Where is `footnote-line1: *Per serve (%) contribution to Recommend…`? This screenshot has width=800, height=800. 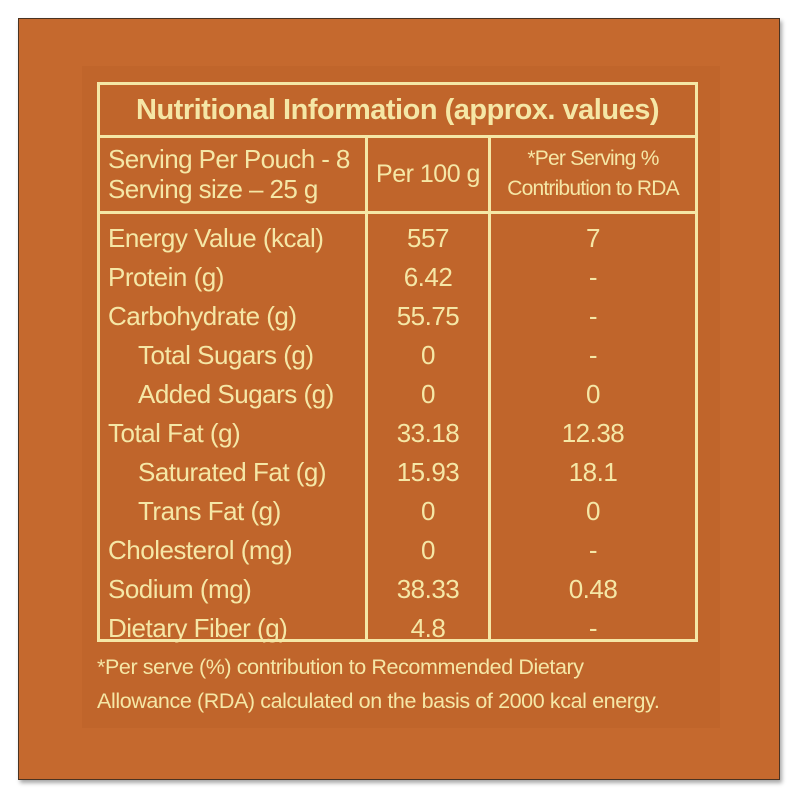 footnote-line1: *Per serve (%) contribution to Recommend… is located at coordinates (340, 667).